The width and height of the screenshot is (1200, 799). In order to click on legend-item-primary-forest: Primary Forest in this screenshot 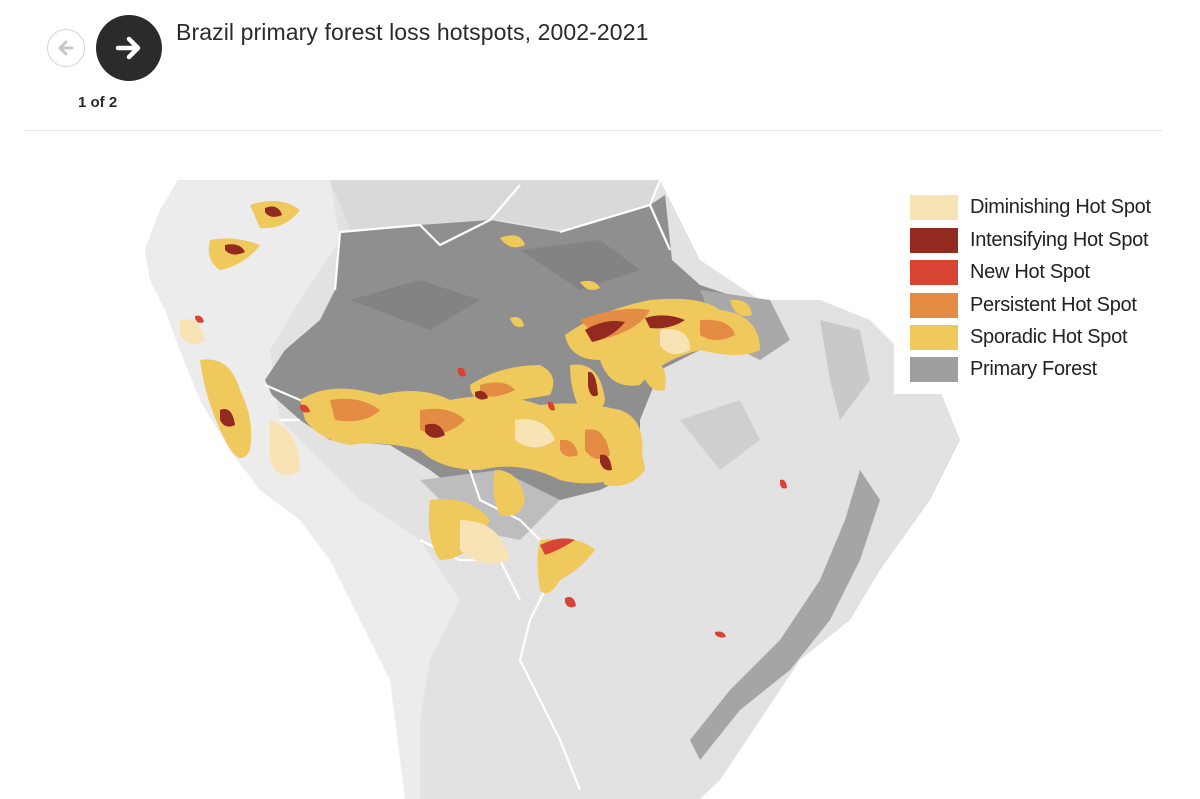, I will do `click(1003, 369)`.